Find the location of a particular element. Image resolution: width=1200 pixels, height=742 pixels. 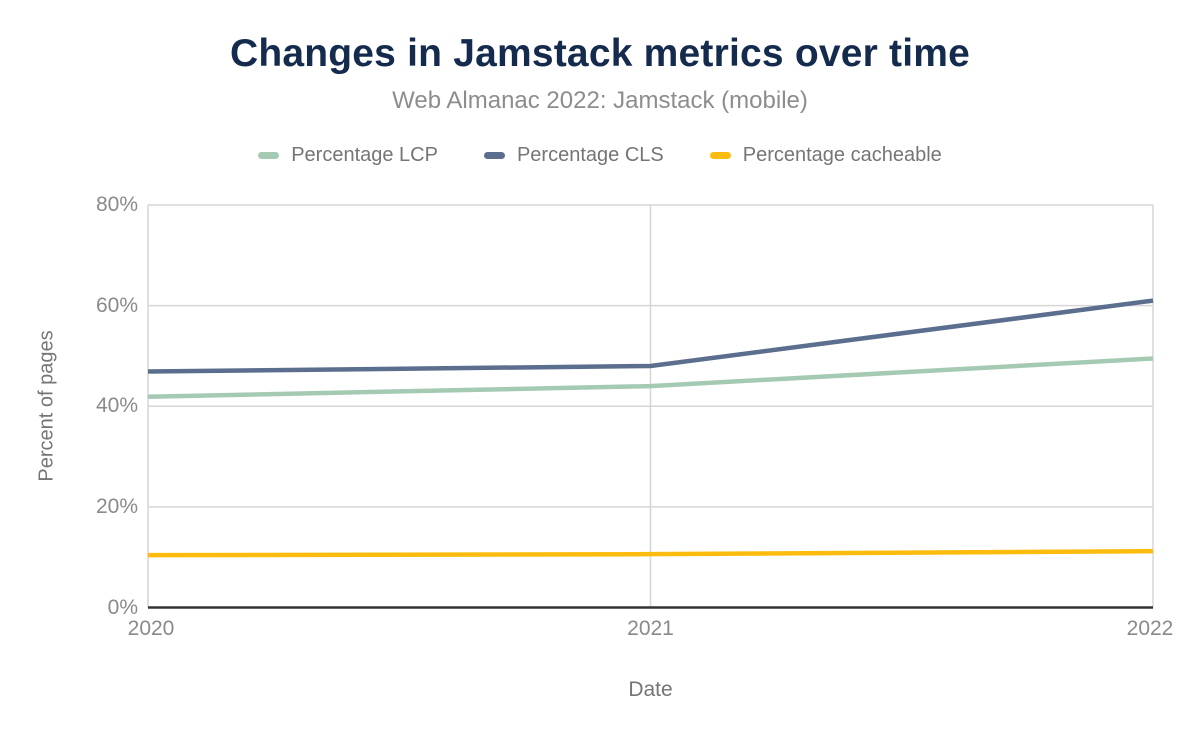

chart-subtitle: Web Almanac 2022: Jamstack (mobile) is located at coordinates (600, 100).